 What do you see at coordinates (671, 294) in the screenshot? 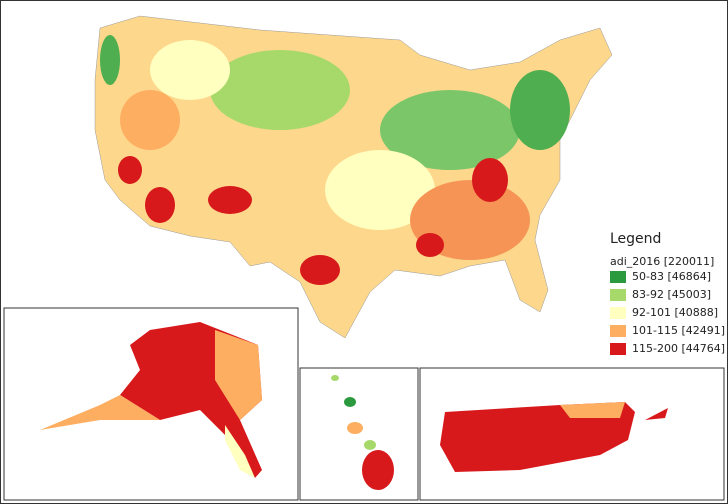
I see `legend-label: 83-92 [45003]` at bounding box center [671, 294].